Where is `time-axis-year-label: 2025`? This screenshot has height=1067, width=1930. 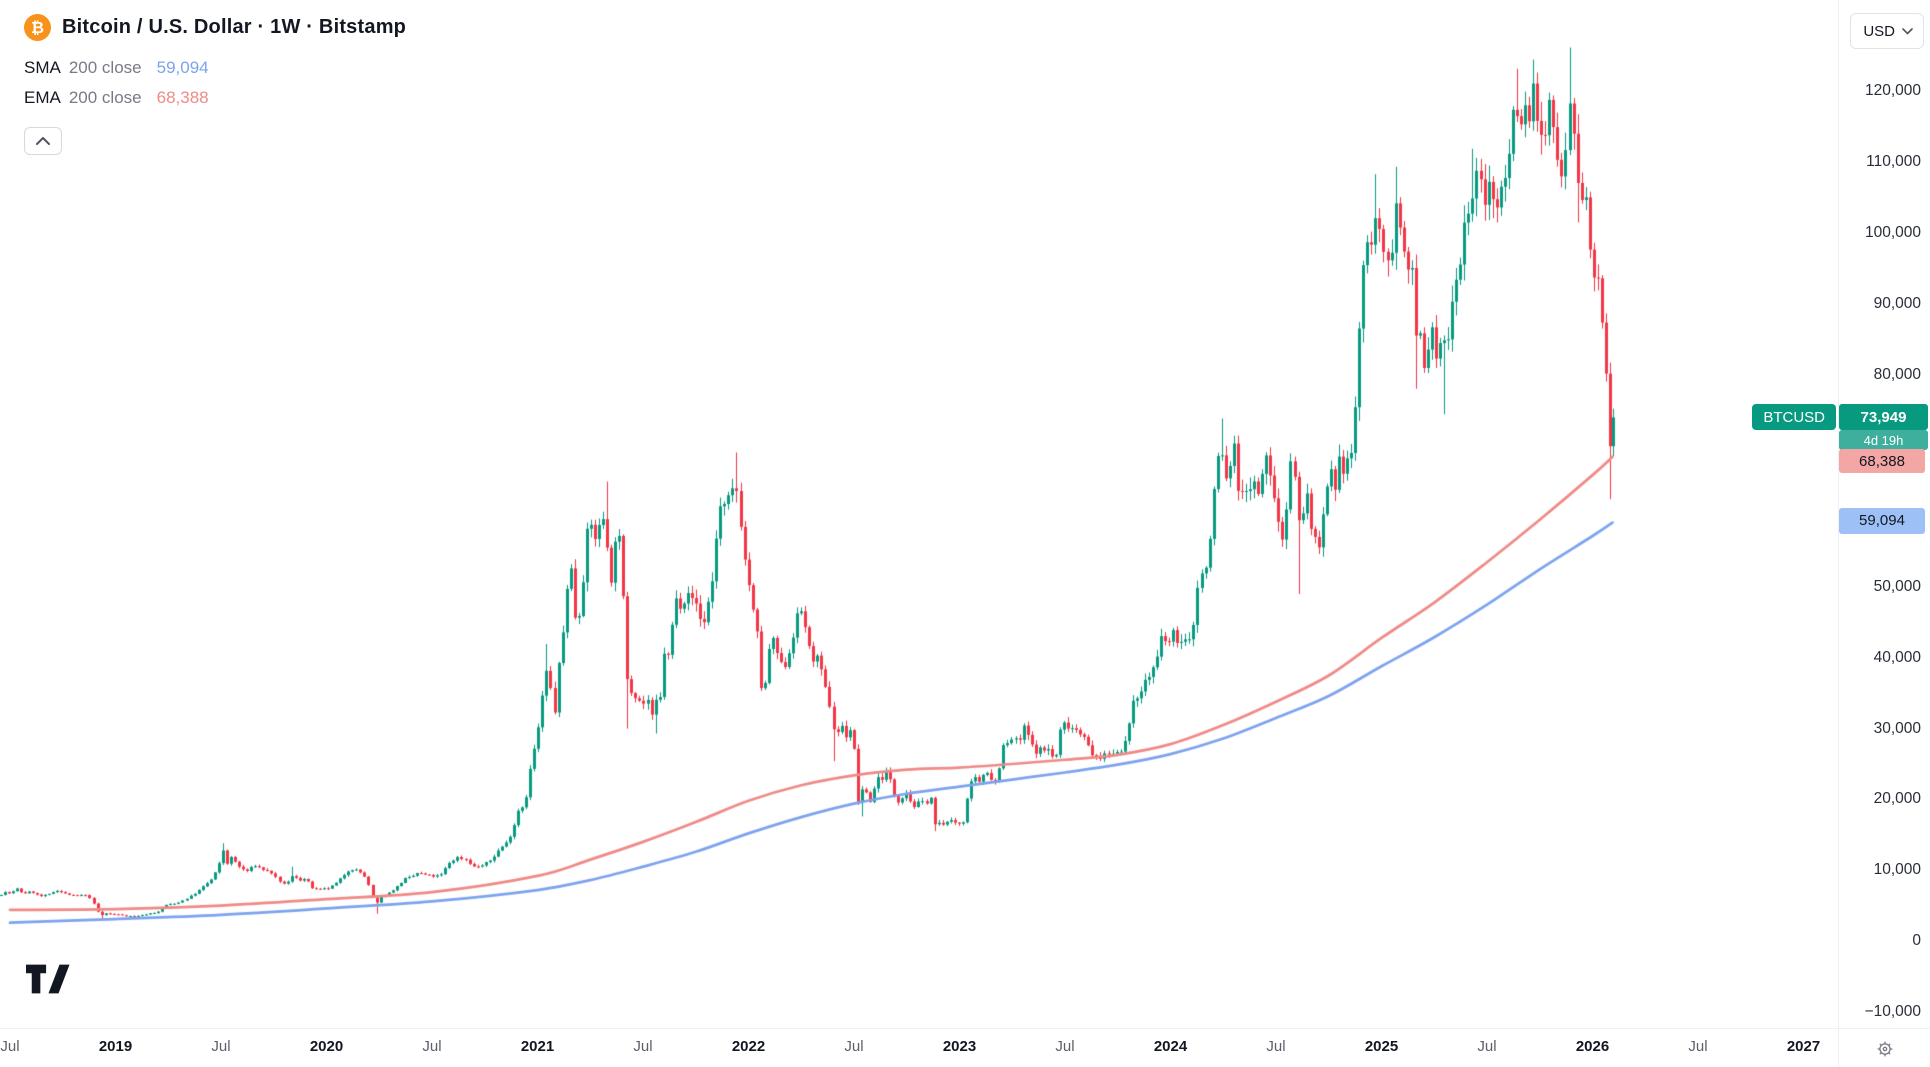 time-axis-year-label: 2025 is located at coordinates (1381, 1046).